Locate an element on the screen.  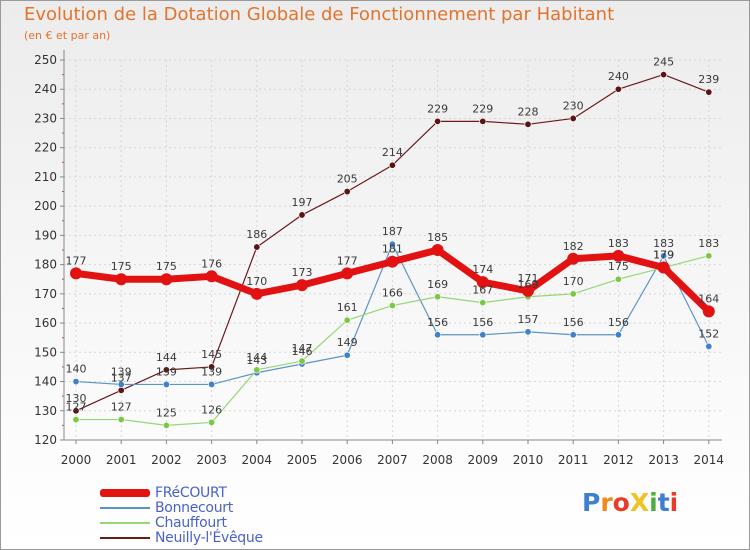
x-tick-label: 2008 is located at coordinates (437, 460).